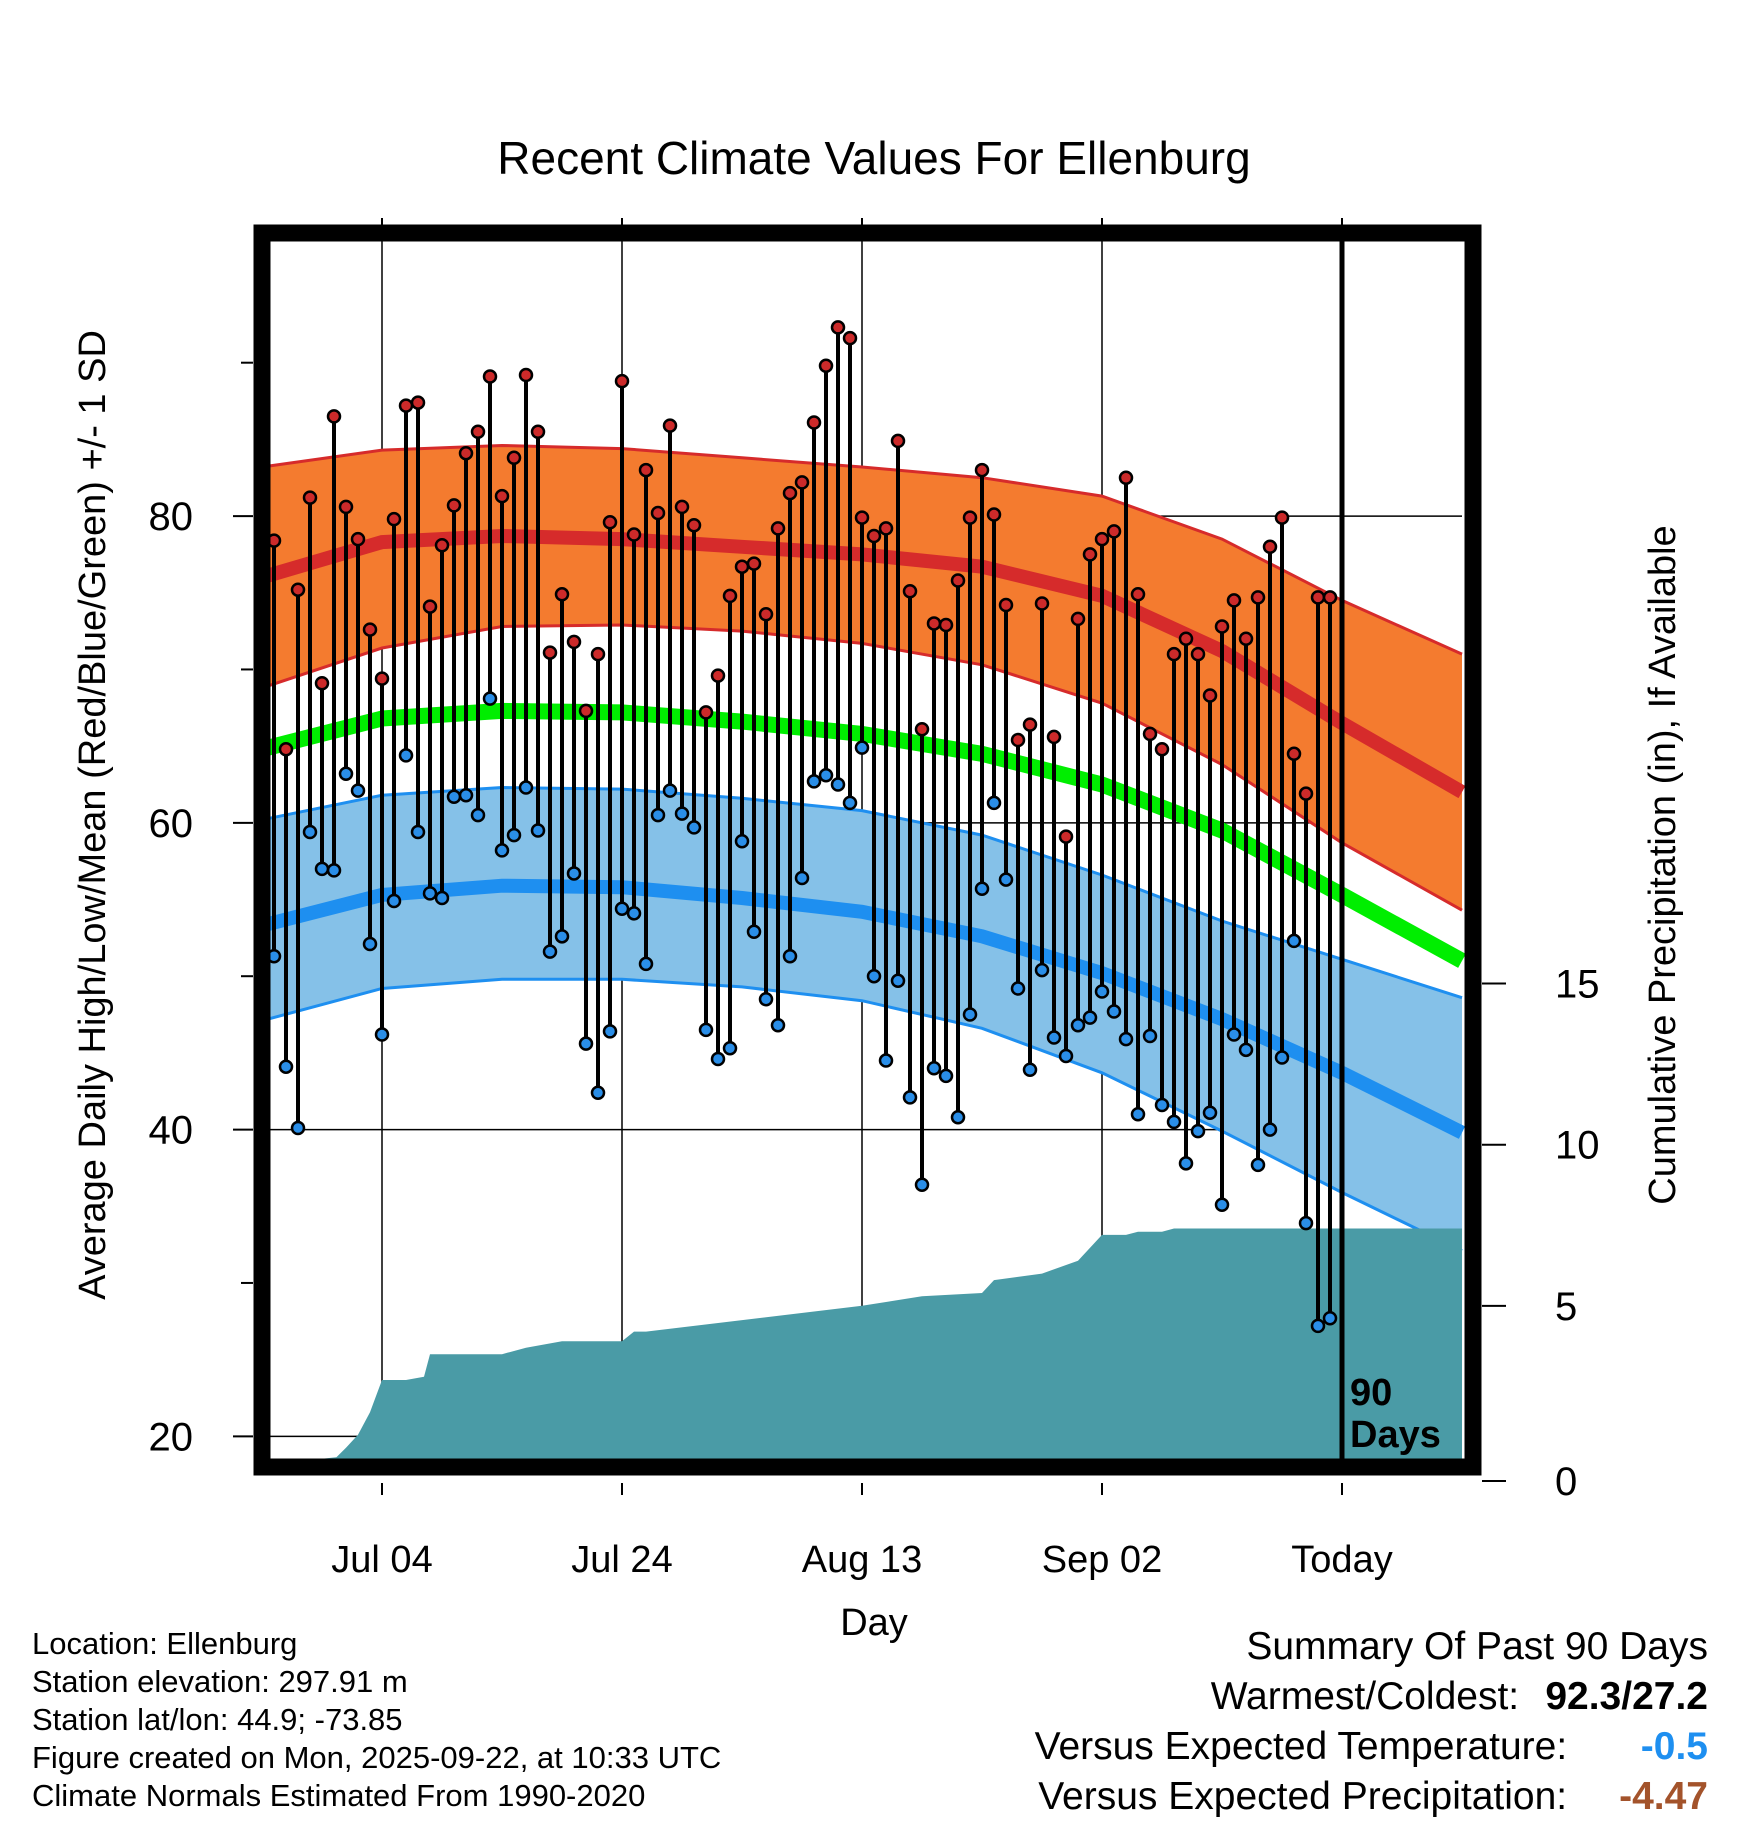 Image resolution: width=1748 pixels, height=1828 pixels. Describe the element at coordinates (1626, 1696) in the screenshot. I see `warm-cold-value: 92.3/27.2` at that location.